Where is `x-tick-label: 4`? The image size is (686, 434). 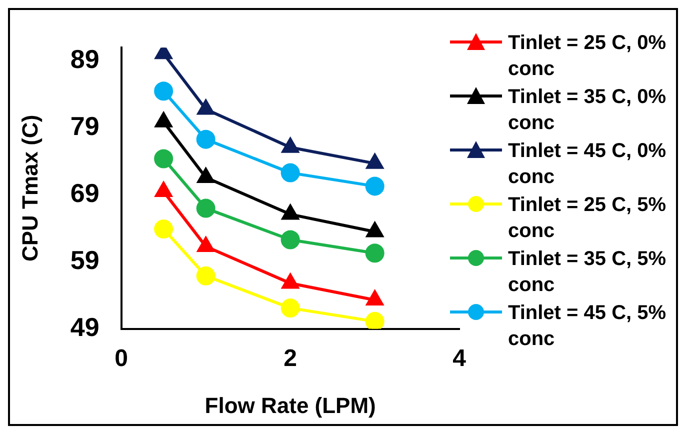 x-tick-label: 4 is located at coordinates (459, 358).